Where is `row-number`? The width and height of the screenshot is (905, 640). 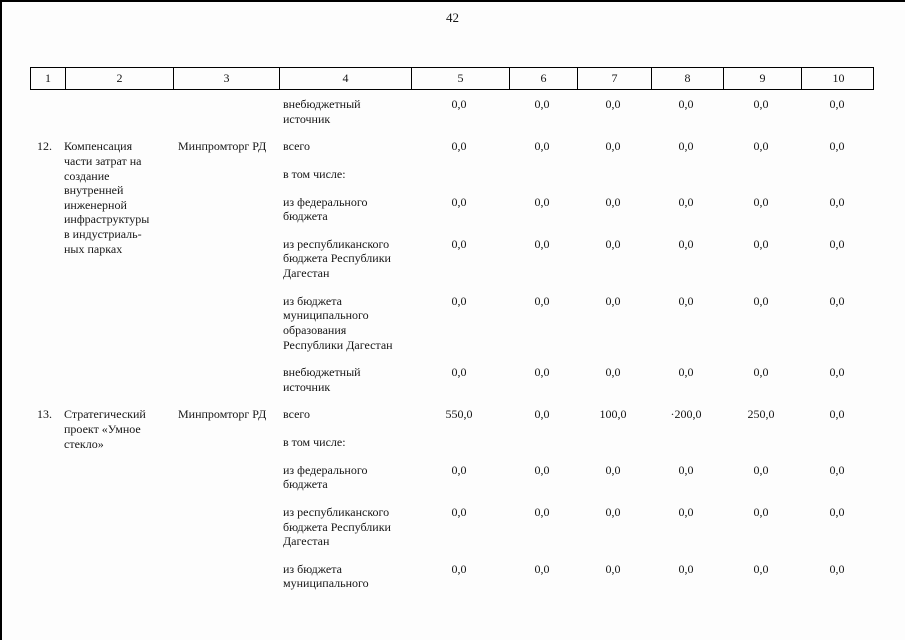 row-number is located at coordinates (47, 118).